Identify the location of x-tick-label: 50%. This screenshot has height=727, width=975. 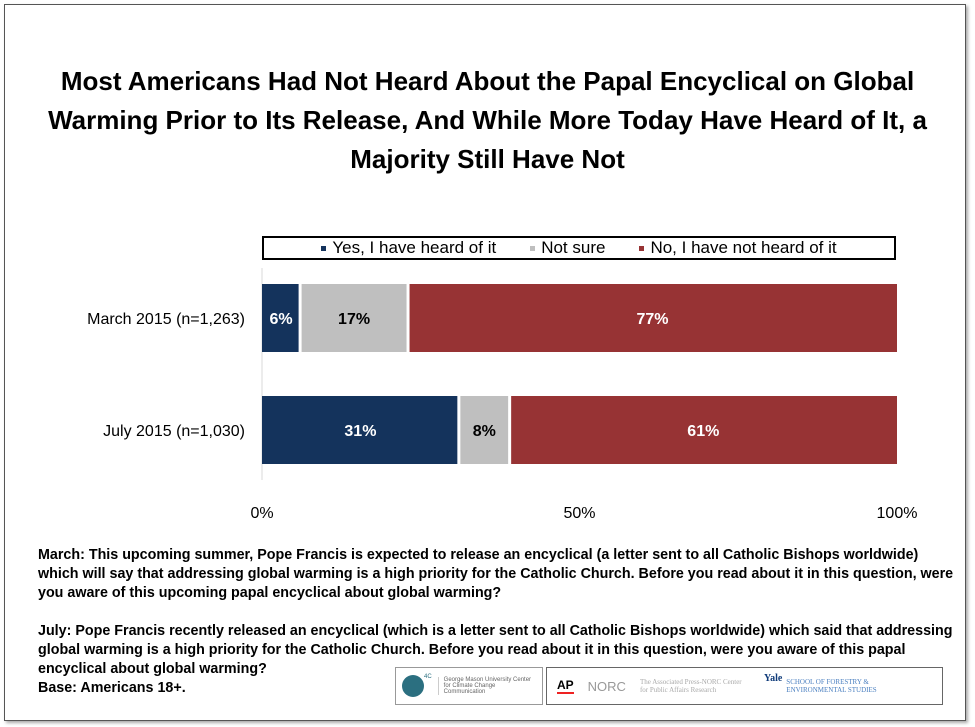
(579, 513).